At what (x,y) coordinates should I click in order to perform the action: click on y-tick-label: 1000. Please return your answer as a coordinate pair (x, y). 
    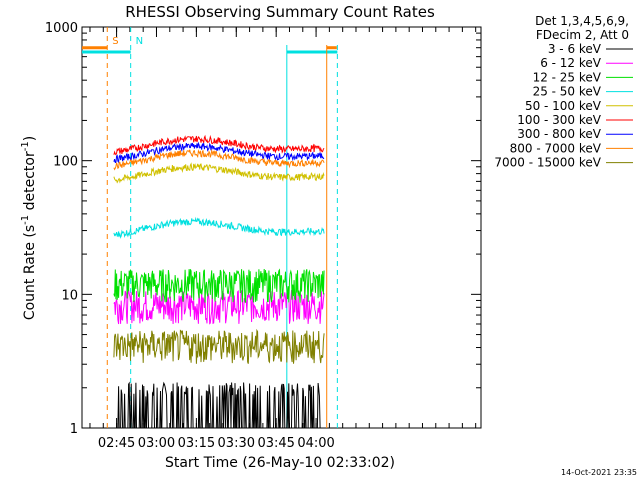
    Looking at the image, I should click on (61, 28).